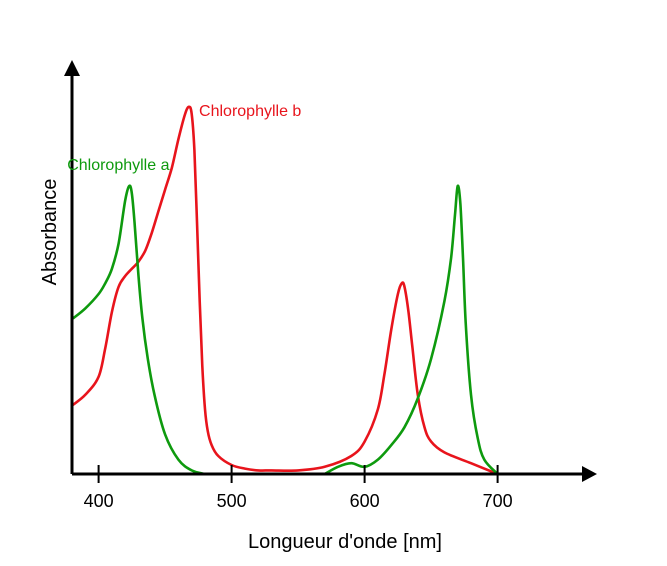 Image resolution: width=667 pixels, height=566 pixels. What do you see at coordinates (99, 501) in the screenshot?
I see `x-tick-label-400: 400` at bounding box center [99, 501].